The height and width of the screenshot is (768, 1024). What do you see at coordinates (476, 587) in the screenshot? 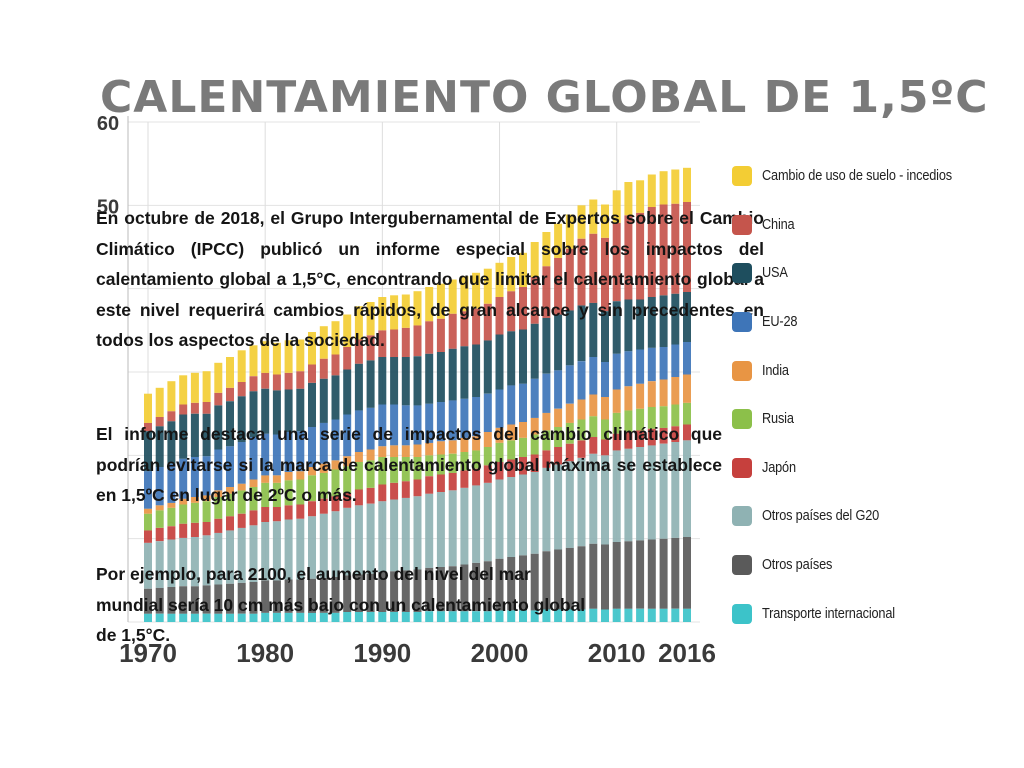
I see `bar-segment-1998-otros-pa-ses` at bounding box center [476, 587].